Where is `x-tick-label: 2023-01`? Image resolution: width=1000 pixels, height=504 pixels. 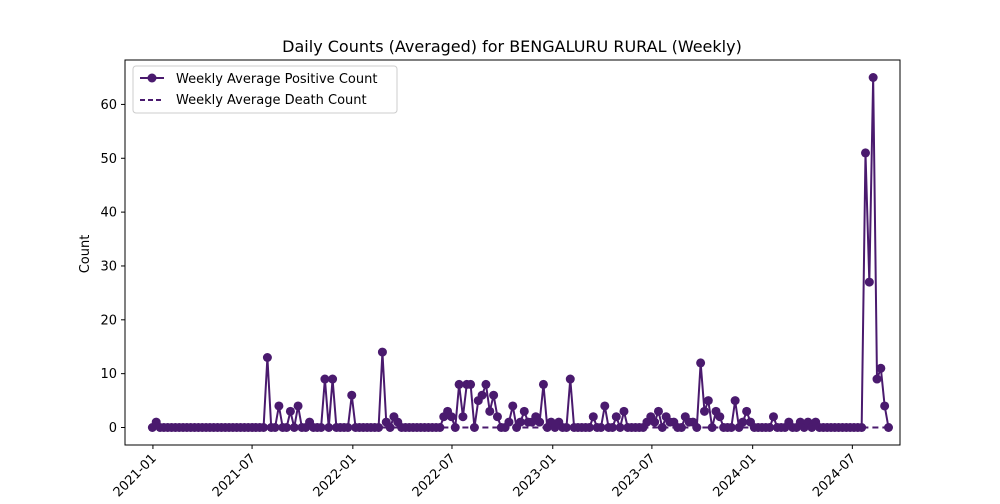 x-tick-label: 2023-01 is located at coordinates (535, 475).